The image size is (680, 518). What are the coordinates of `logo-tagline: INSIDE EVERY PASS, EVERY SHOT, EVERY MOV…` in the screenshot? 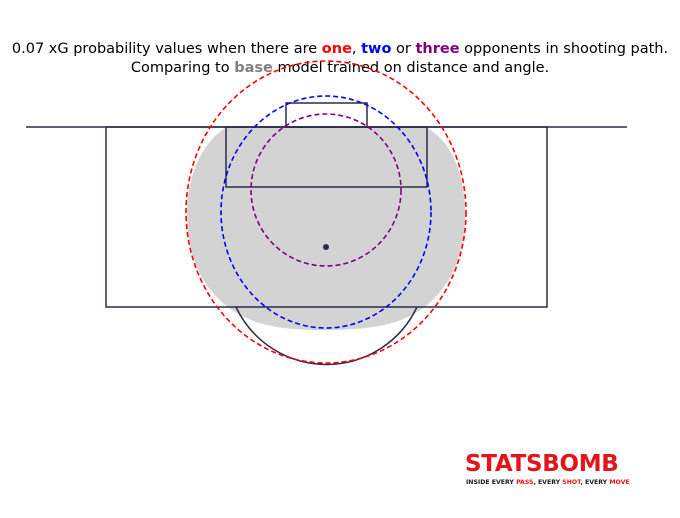 It's located at (548, 482).